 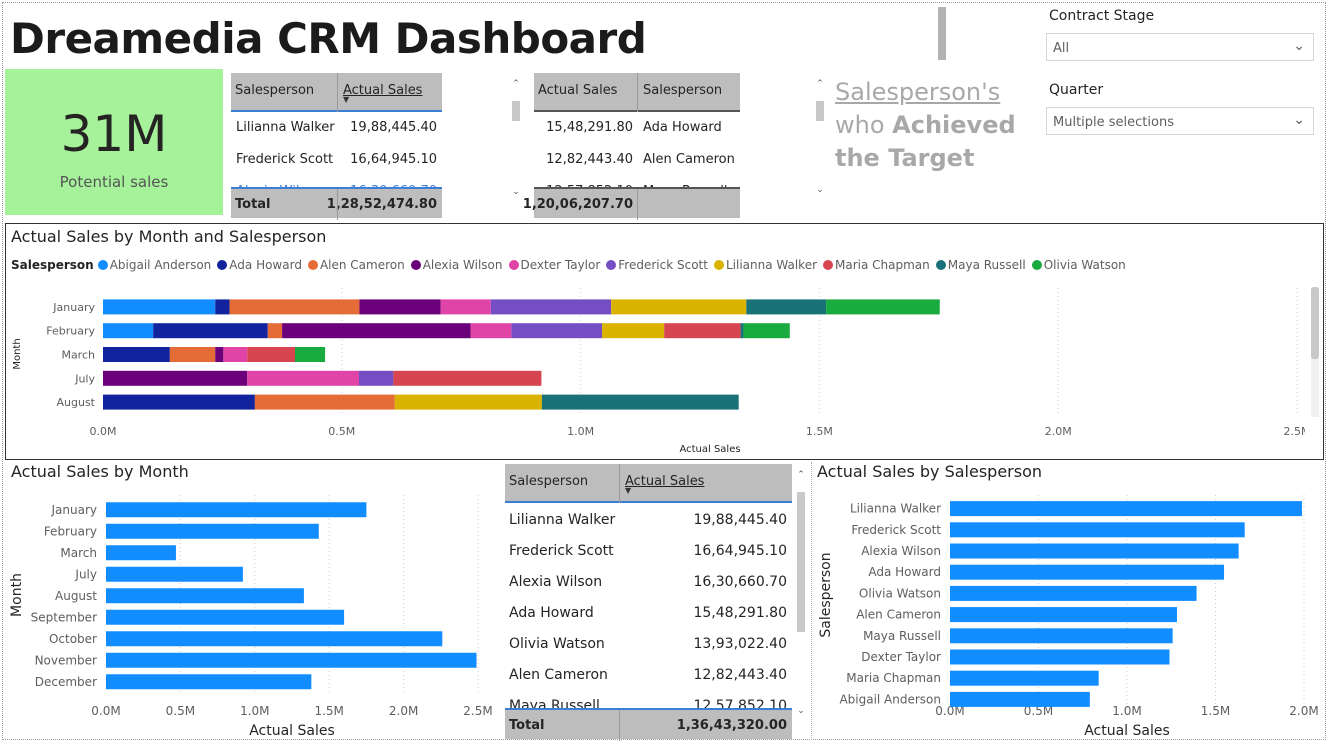 What do you see at coordinates (637, 128) in the screenshot?
I see `table-row: 15,48,291.80 Ada Howard` at bounding box center [637, 128].